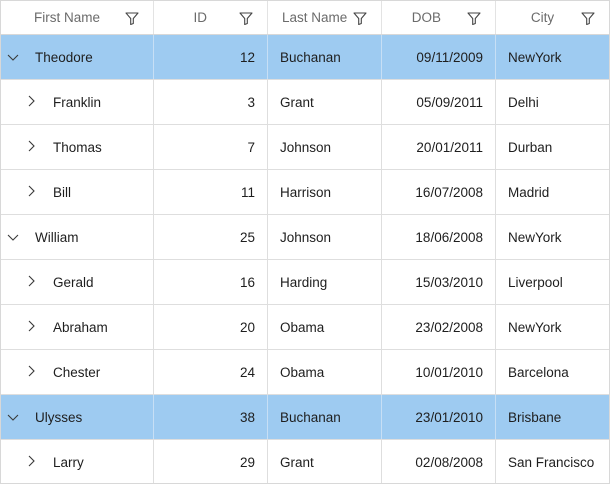  Describe the element at coordinates (68, 462) in the screenshot. I see `cell-text: Larry` at that location.